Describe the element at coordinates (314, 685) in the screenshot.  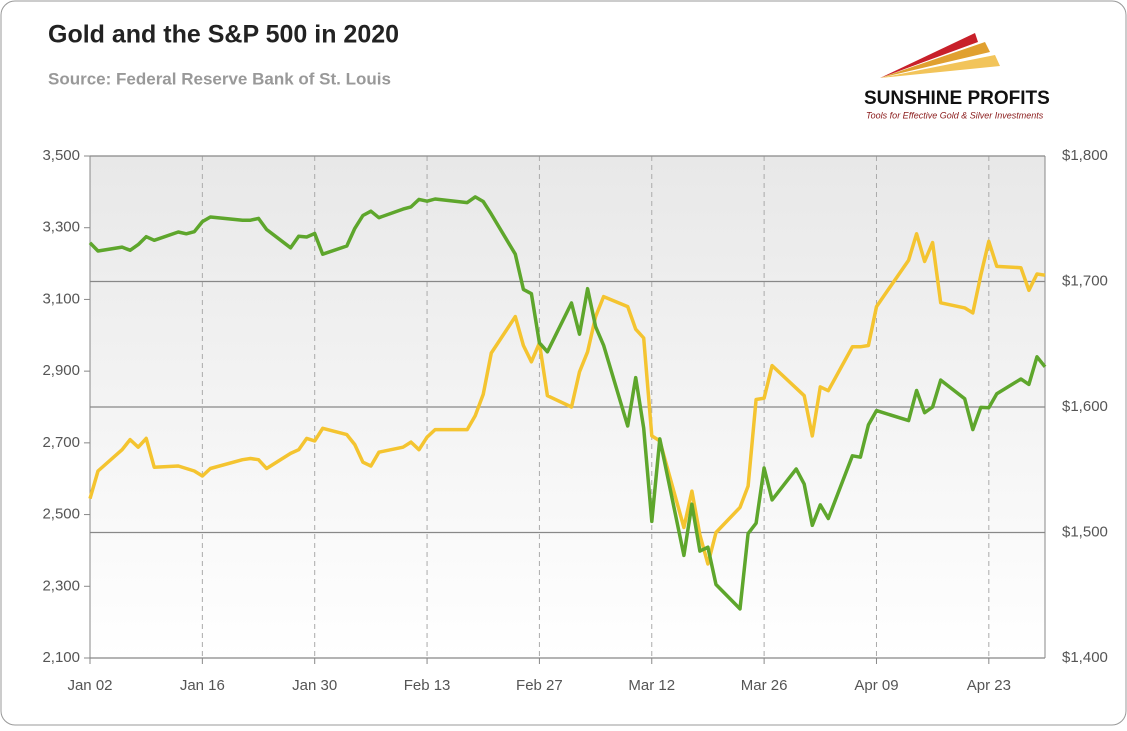
I see `x-tick-label: Jan 30` at that location.